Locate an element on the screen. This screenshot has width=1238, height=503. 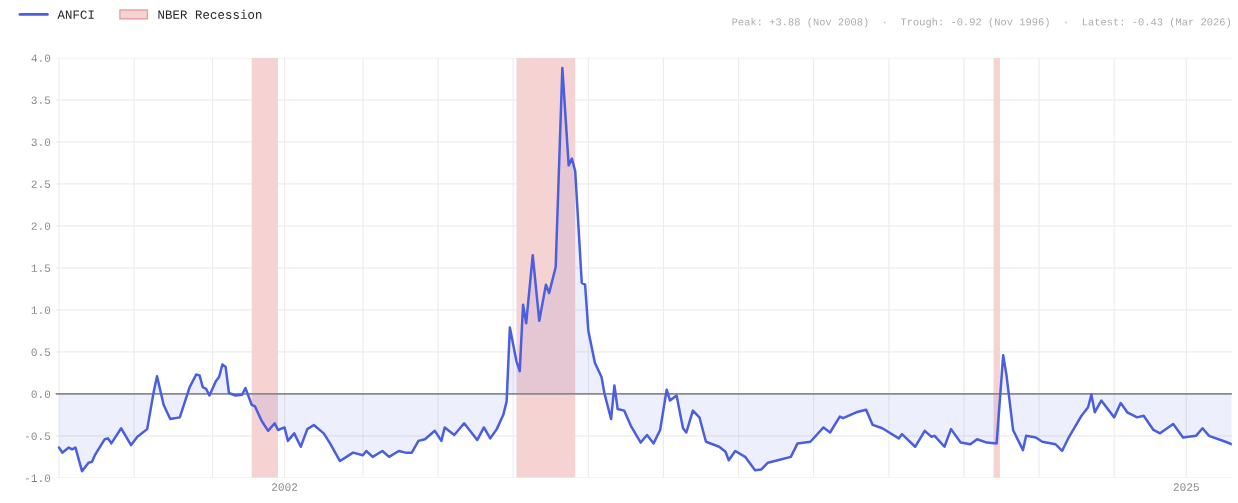
y-tick-label: 3.0 is located at coordinates (41, 142).